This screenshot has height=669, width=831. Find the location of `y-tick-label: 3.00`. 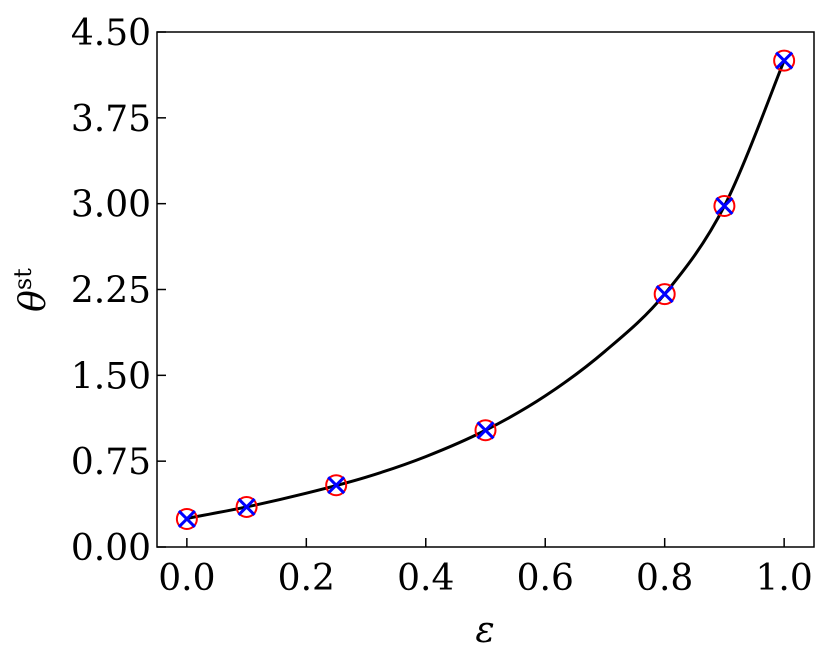

y-tick-label: 3.00 is located at coordinates (111, 205).